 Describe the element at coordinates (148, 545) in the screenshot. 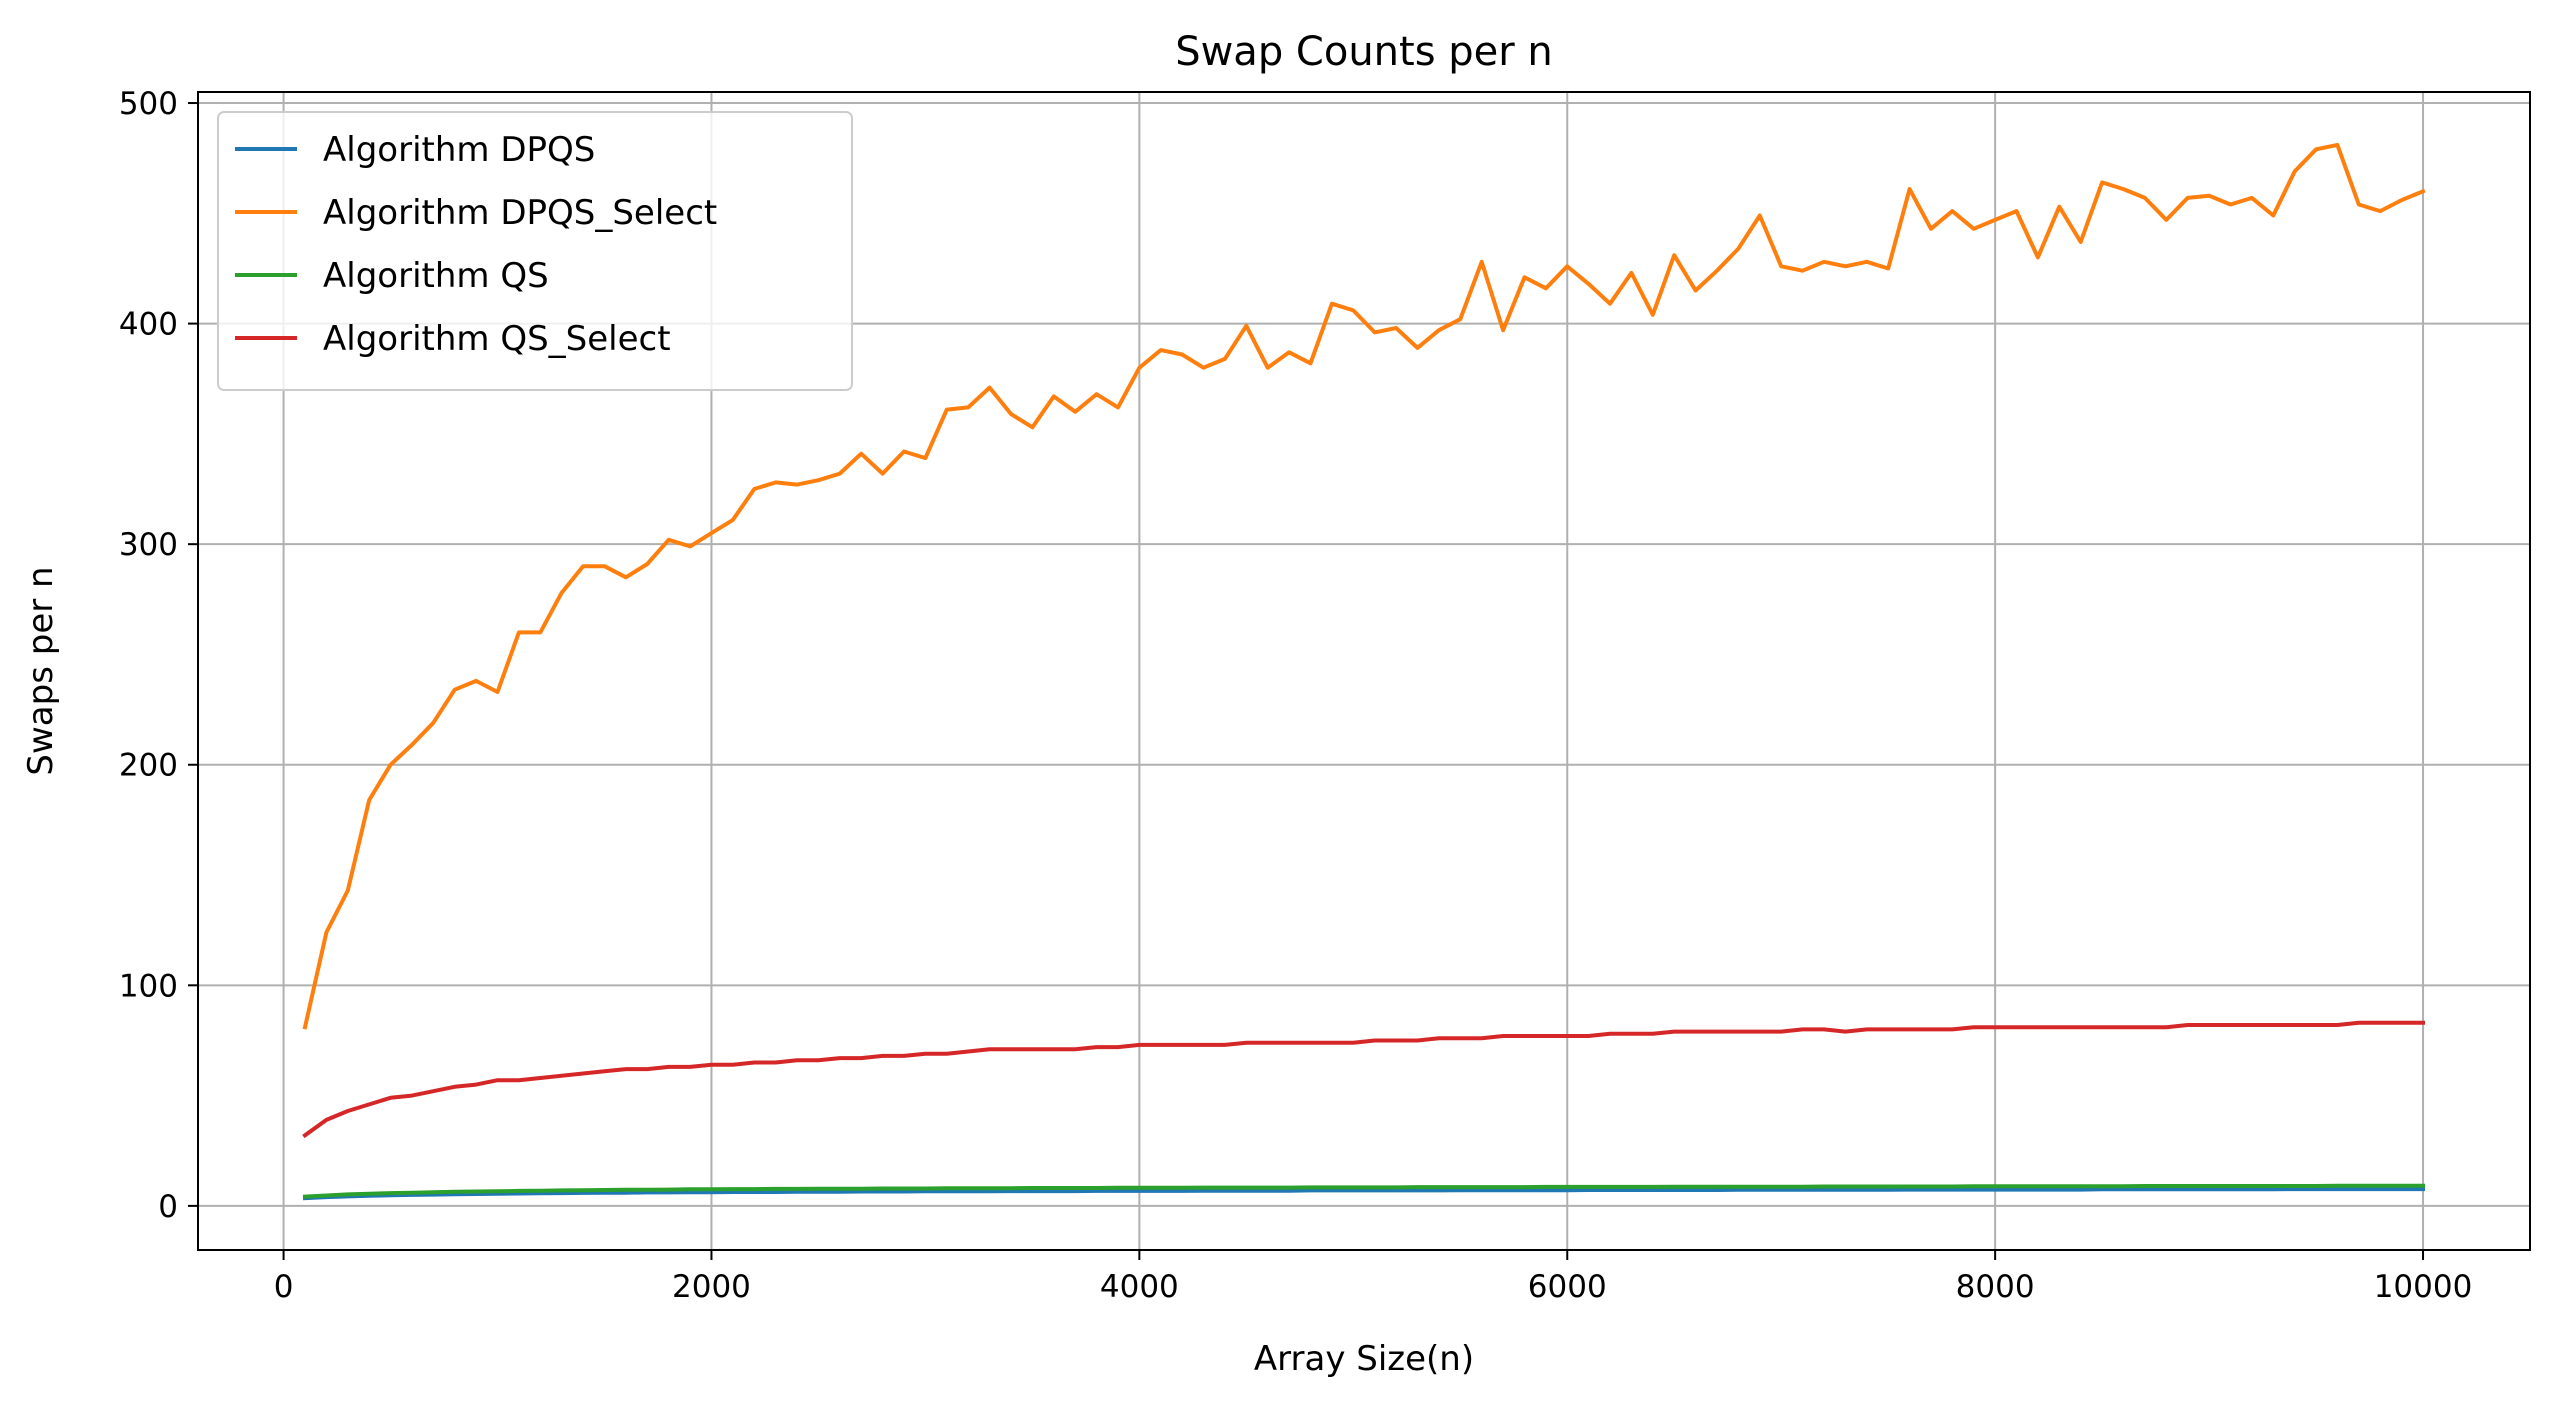

I see `y-tick-label: 300` at that location.